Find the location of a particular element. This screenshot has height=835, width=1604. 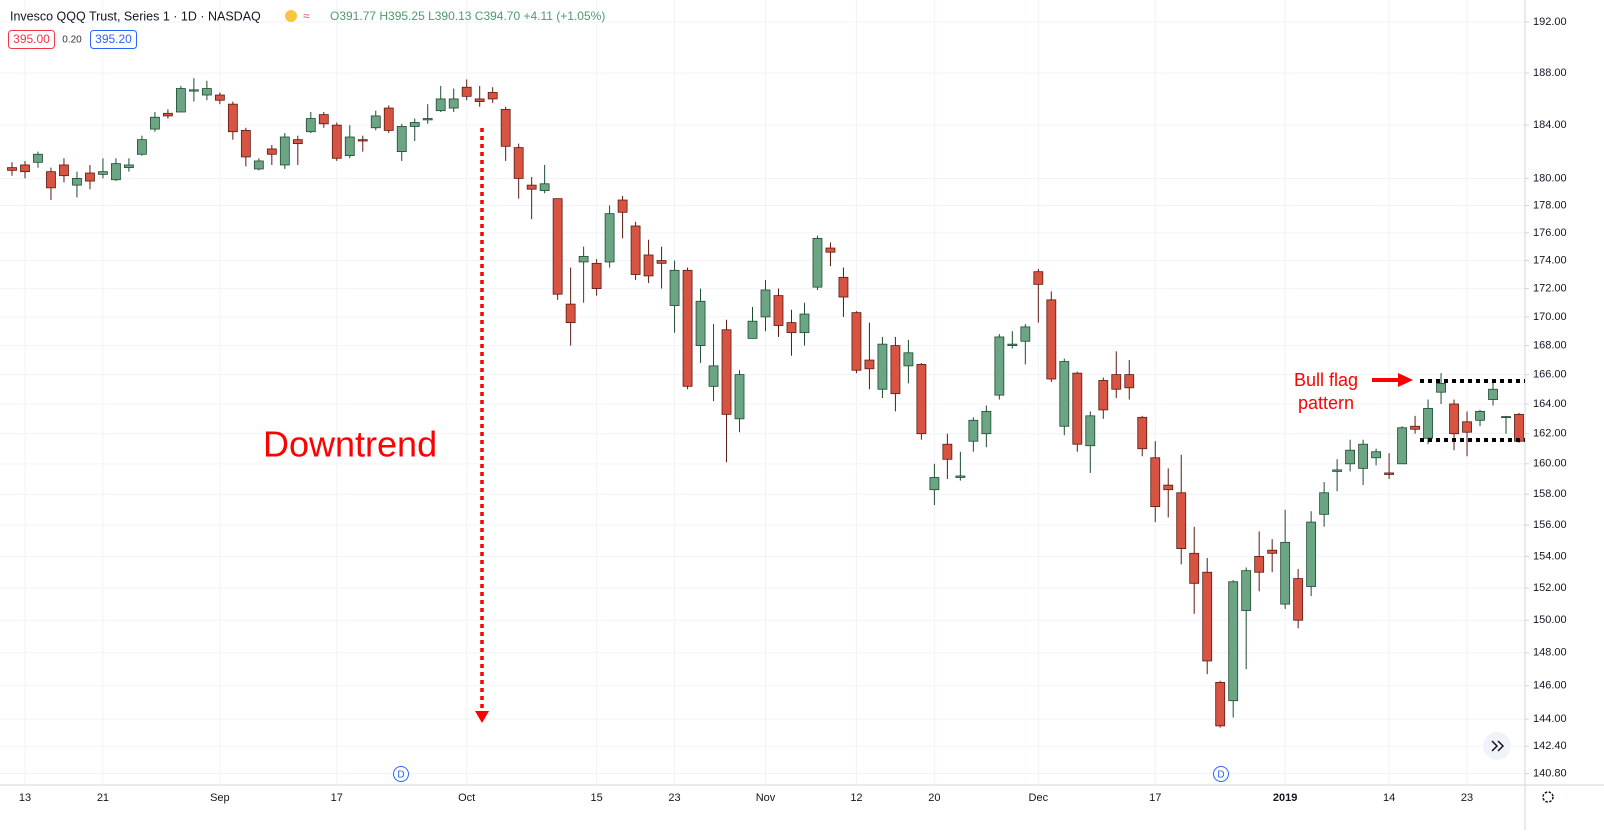

y-tick-label: 174.00 is located at coordinates (1550, 260).